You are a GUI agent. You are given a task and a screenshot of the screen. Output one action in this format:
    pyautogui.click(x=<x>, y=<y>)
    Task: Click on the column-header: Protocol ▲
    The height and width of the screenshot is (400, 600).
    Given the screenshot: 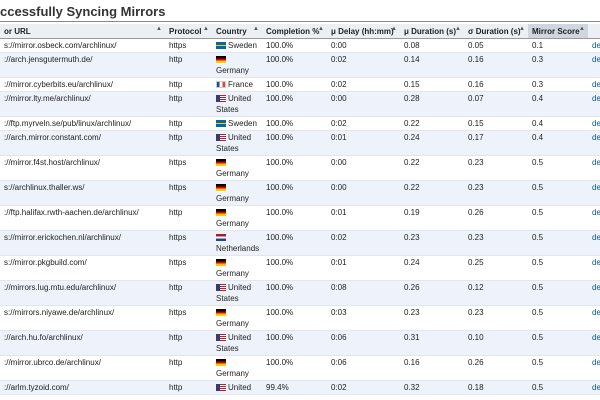 What is the action you would take?
    pyautogui.click(x=188, y=31)
    